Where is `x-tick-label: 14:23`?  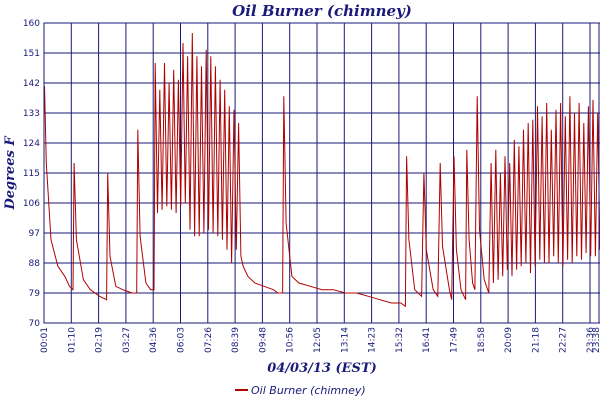 x-tick-label: 14:23 is located at coordinates (373, 340).